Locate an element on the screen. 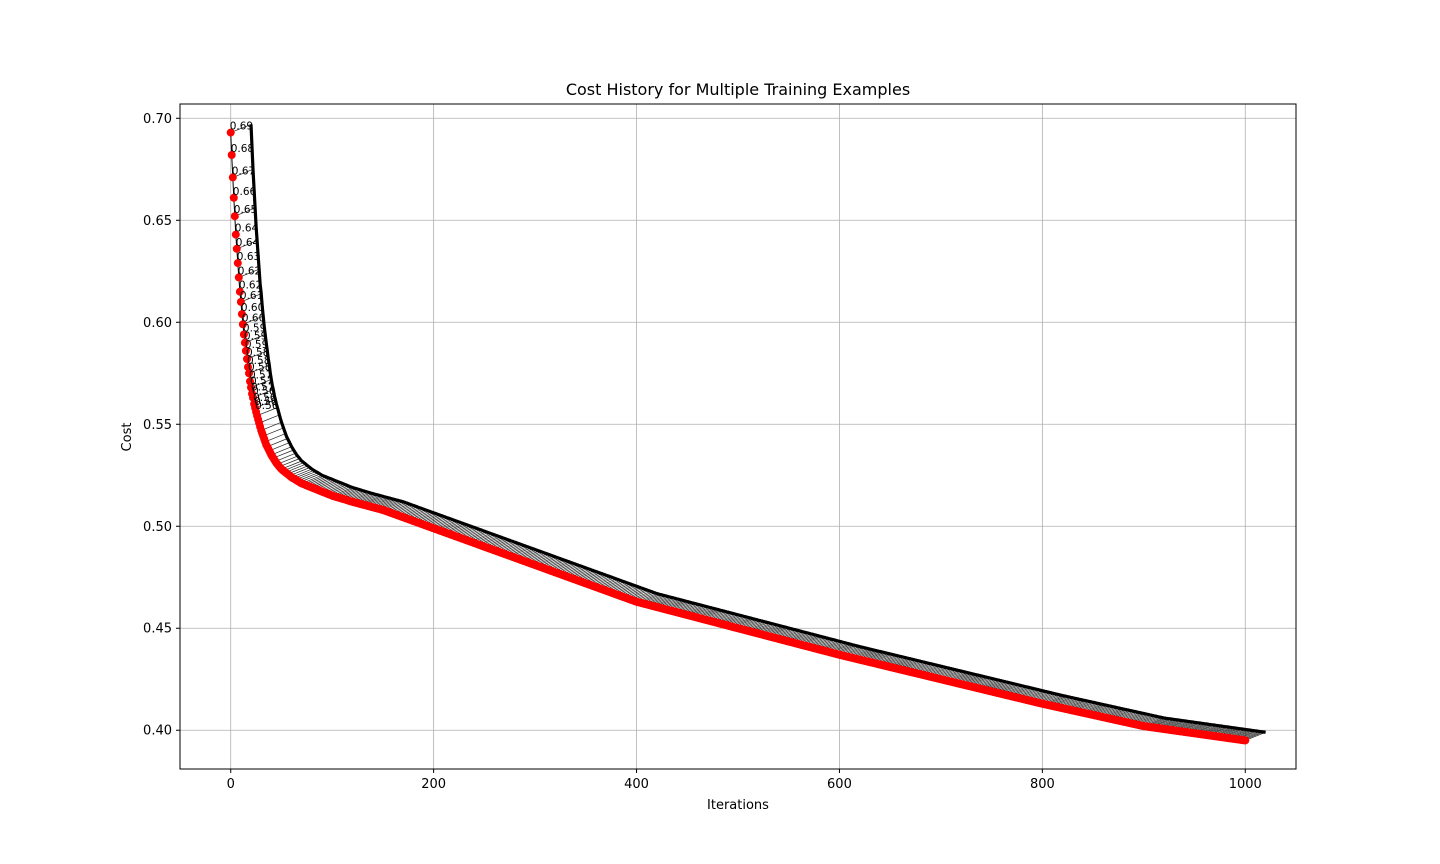  data-label: 0.67 is located at coordinates (243, 171).